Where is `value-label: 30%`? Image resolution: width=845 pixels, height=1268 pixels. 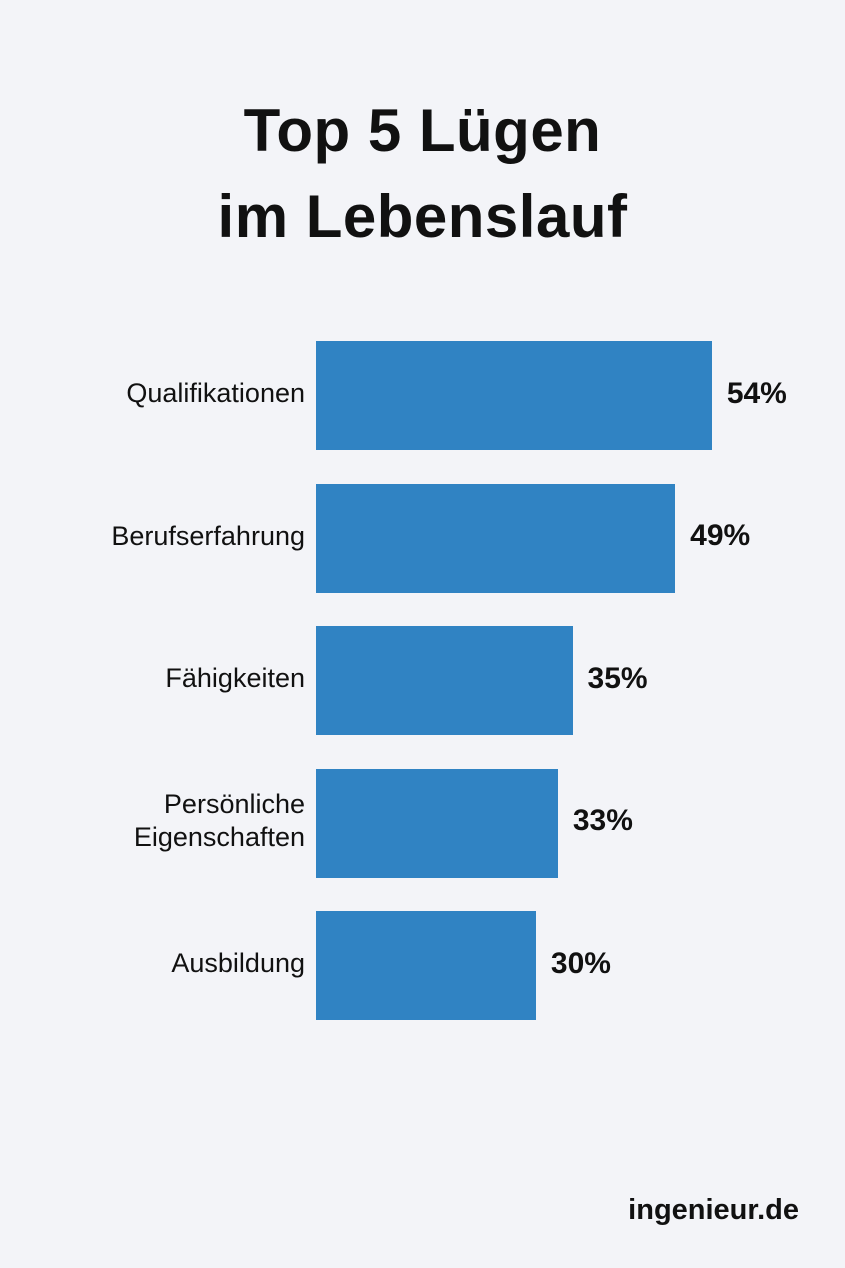
value-label: 30% is located at coordinates (580, 963).